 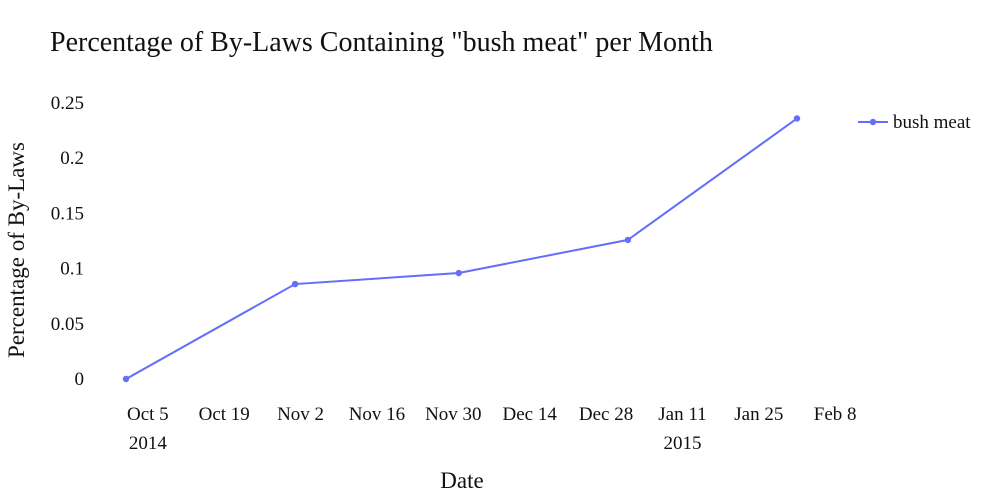 What do you see at coordinates (377, 414) in the screenshot?
I see `x-tick-label: Nov 16` at bounding box center [377, 414].